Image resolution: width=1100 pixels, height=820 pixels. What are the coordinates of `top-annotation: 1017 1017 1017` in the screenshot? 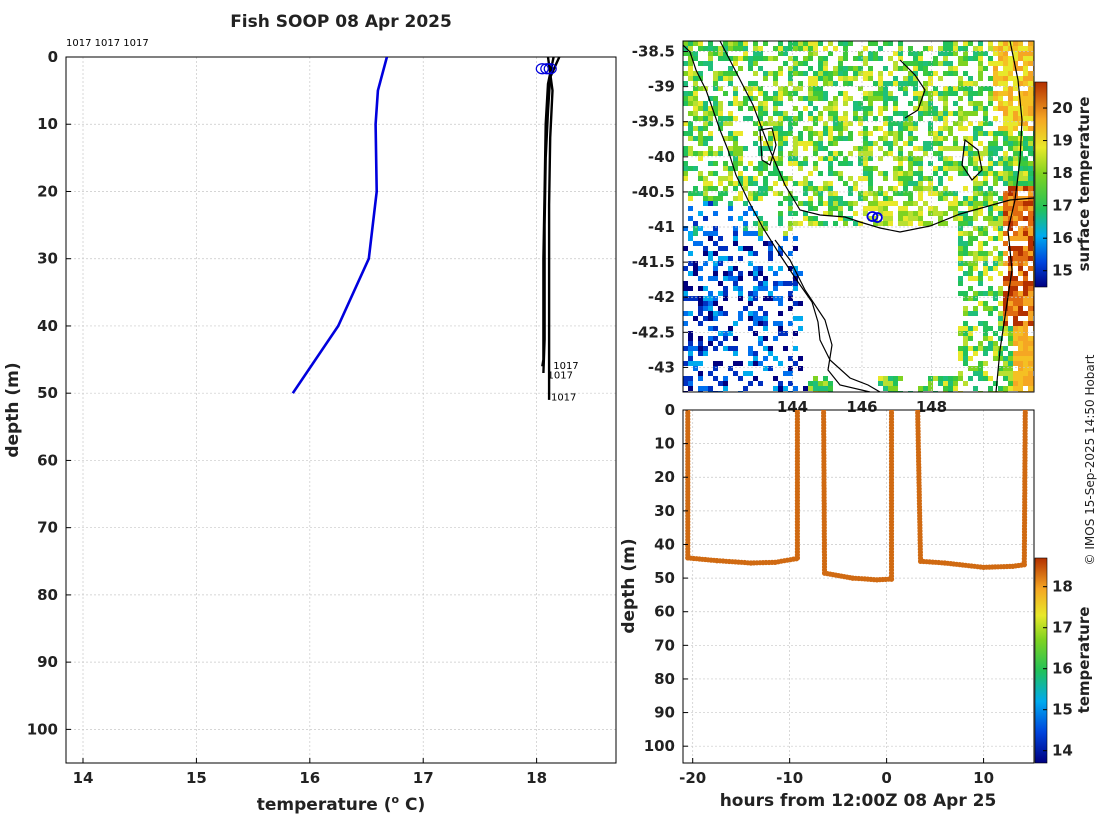 It's located at (107, 43).